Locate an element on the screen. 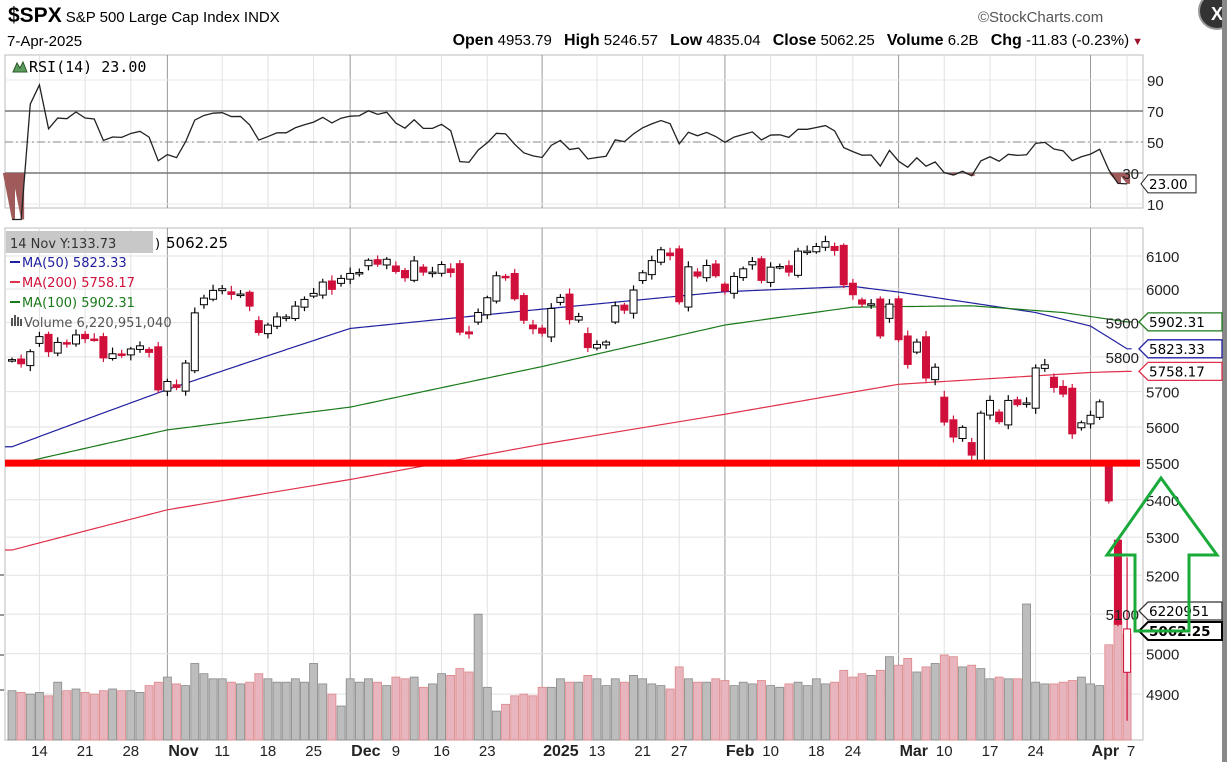 Image resolution: width=1227 pixels, height=762 pixels. scrollbar is located at coordinates (1224, 381).